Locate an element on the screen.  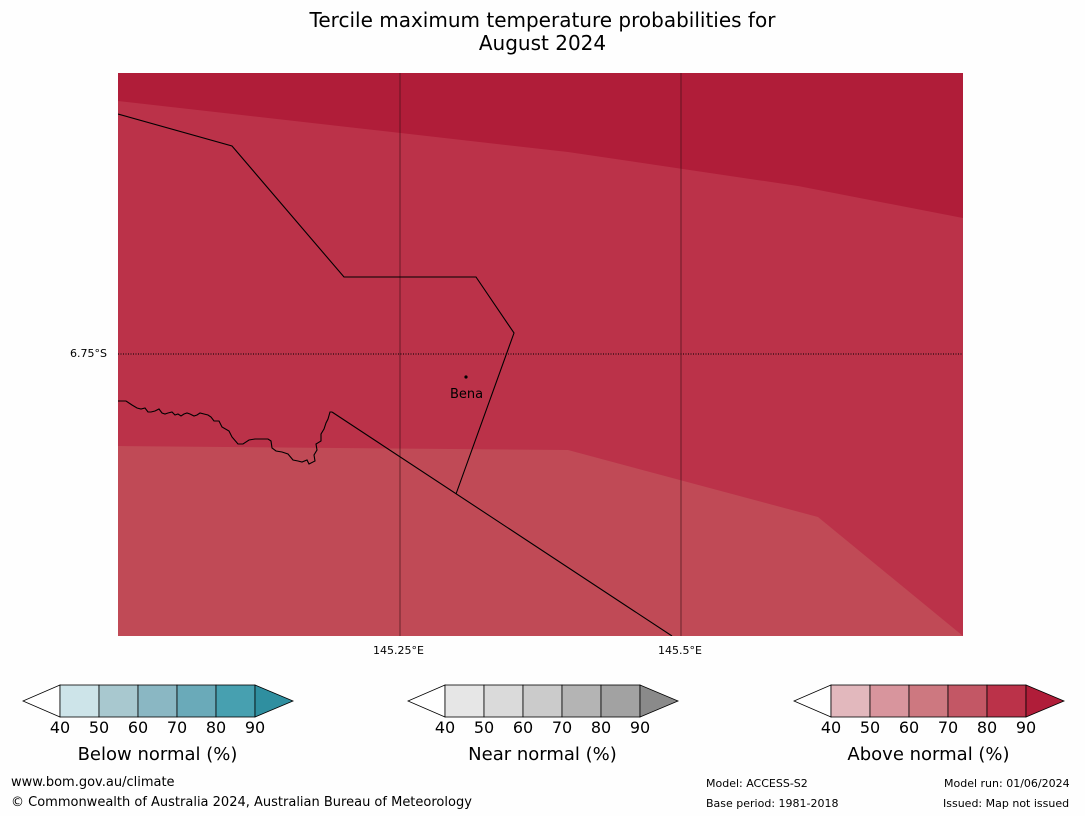
lon-label-145-5: 145.5°E is located at coordinates (680, 650).